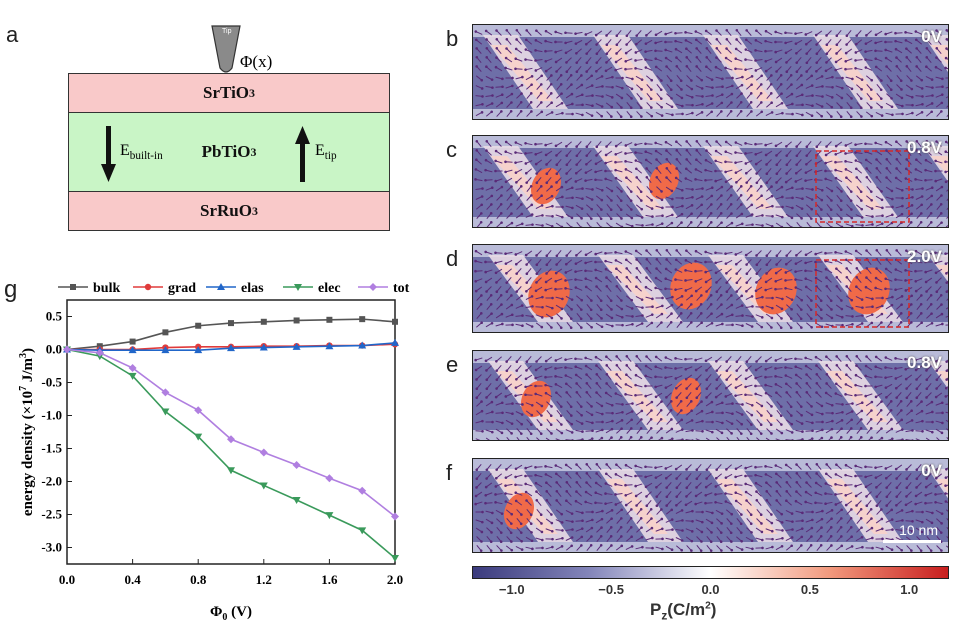 The height and width of the screenshot is (636, 954). What do you see at coordinates (51, 481) in the screenshot?
I see `y-tick-label: -2.0` at bounding box center [51, 481].